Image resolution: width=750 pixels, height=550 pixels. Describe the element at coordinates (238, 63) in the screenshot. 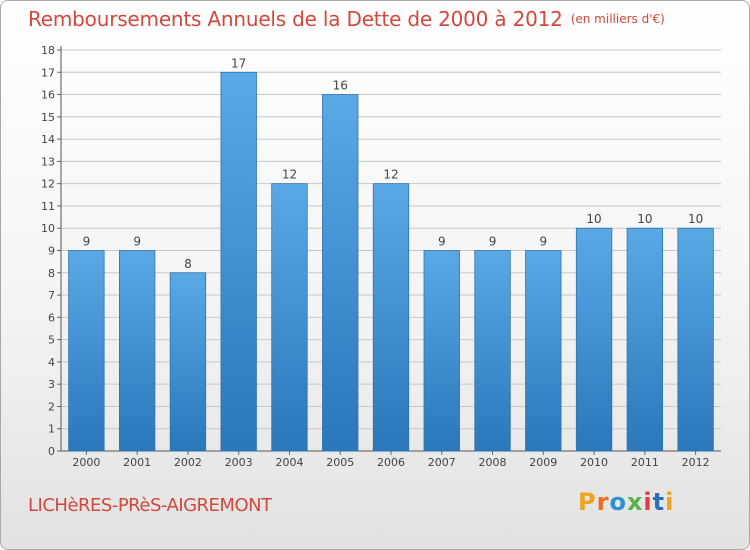

I see `data-label-2003: 17` at that location.